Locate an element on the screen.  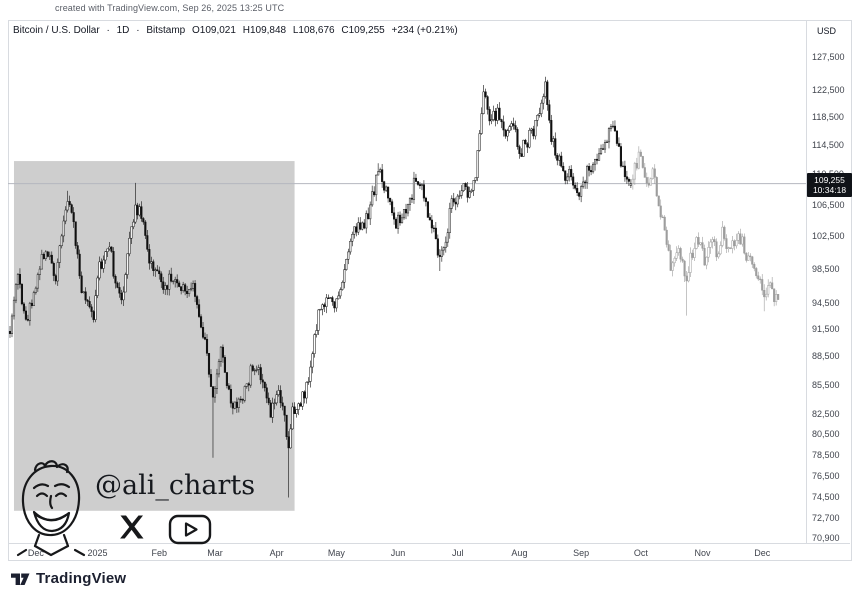
price-tick-label: 118,500 is located at coordinates (828, 117).